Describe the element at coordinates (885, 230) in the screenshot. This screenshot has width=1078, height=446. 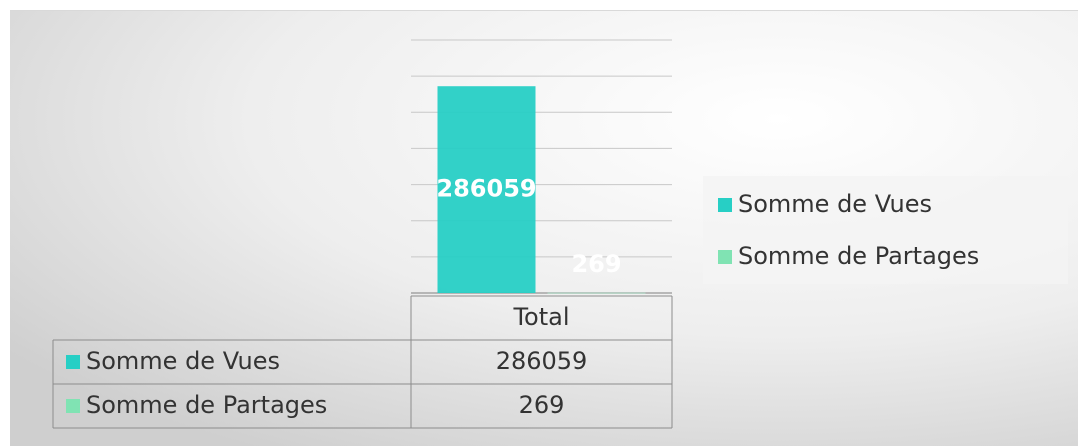
I see `legend-box` at that location.